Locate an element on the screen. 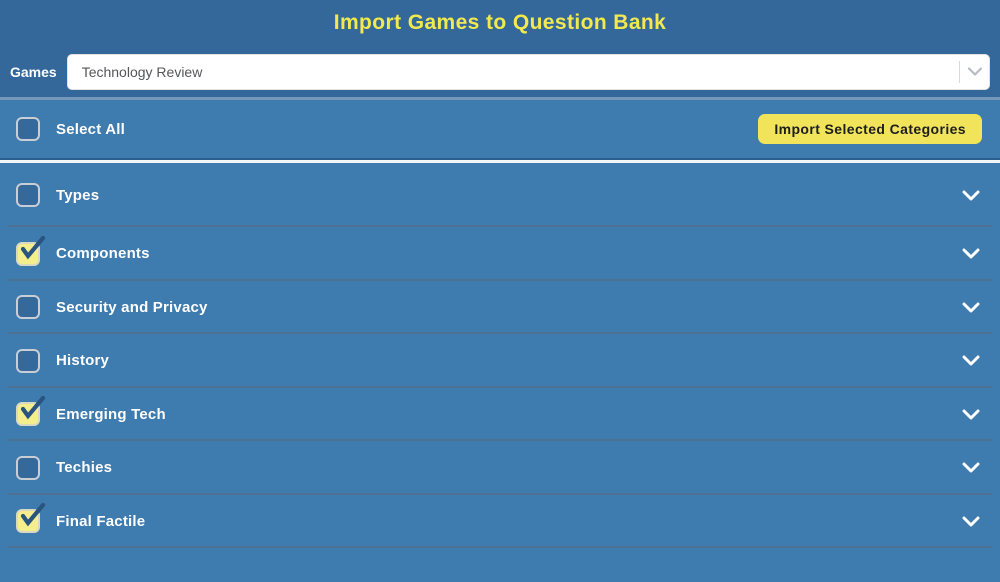  category-label: Components is located at coordinates (103, 254).